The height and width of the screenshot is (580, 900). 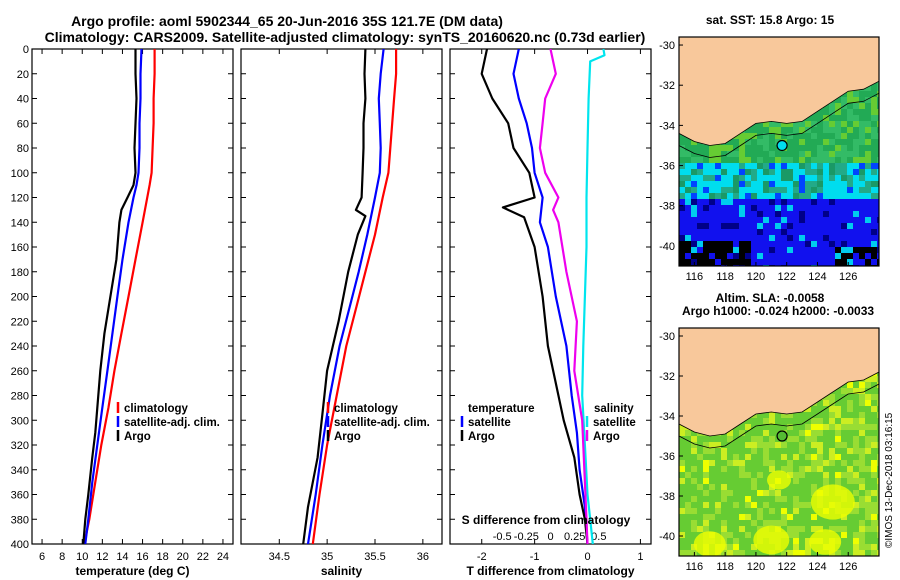 What do you see at coordinates (327, 557) in the screenshot?
I see `x-tick-label: 35` at bounding box center [327, 557].